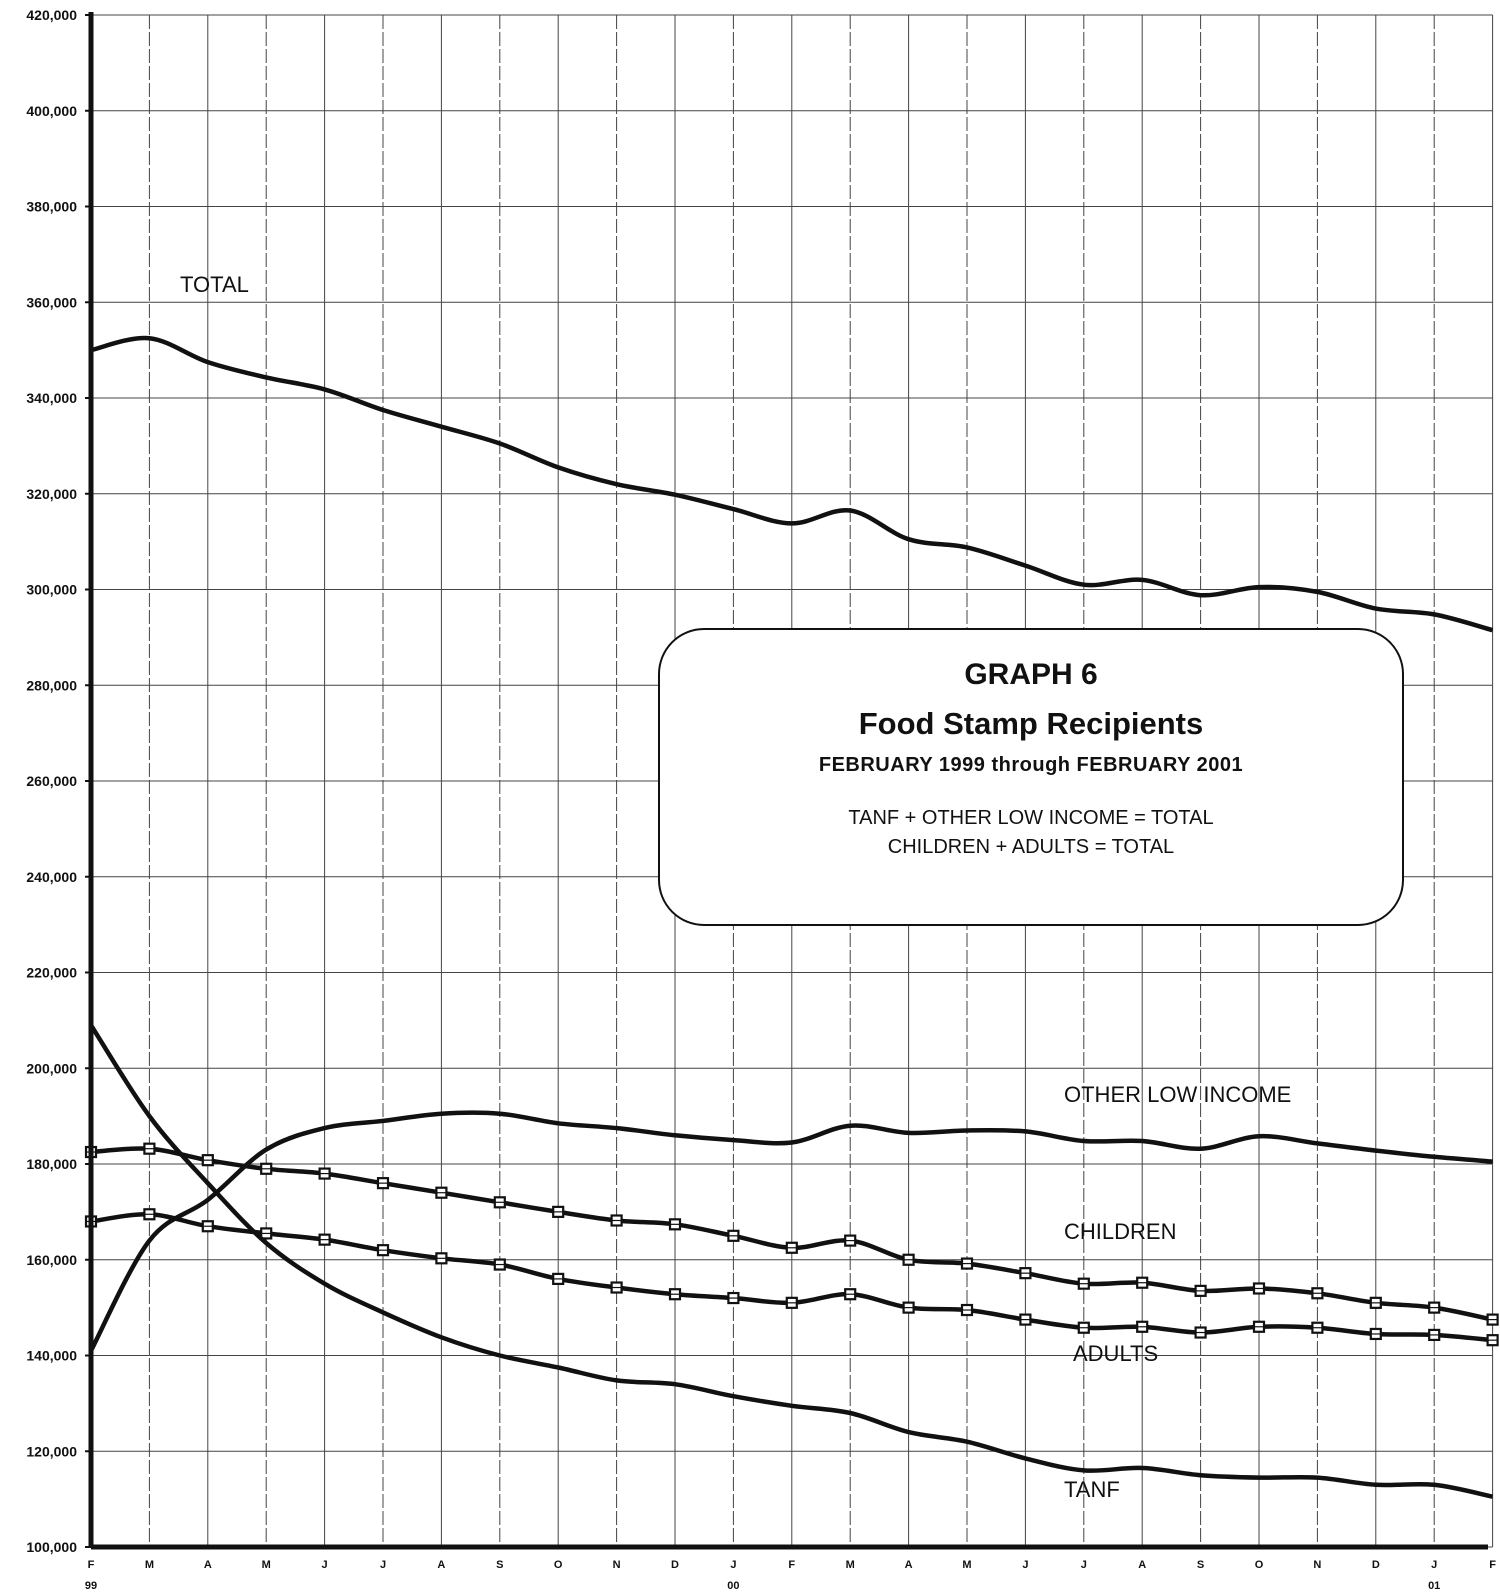 The width and height of the screenshot is (1500, 1594). What do you see at coordinates (51, 590) in the screenshot?
I see `y-tick-label: 300,000` at bounding box center [51, 590].